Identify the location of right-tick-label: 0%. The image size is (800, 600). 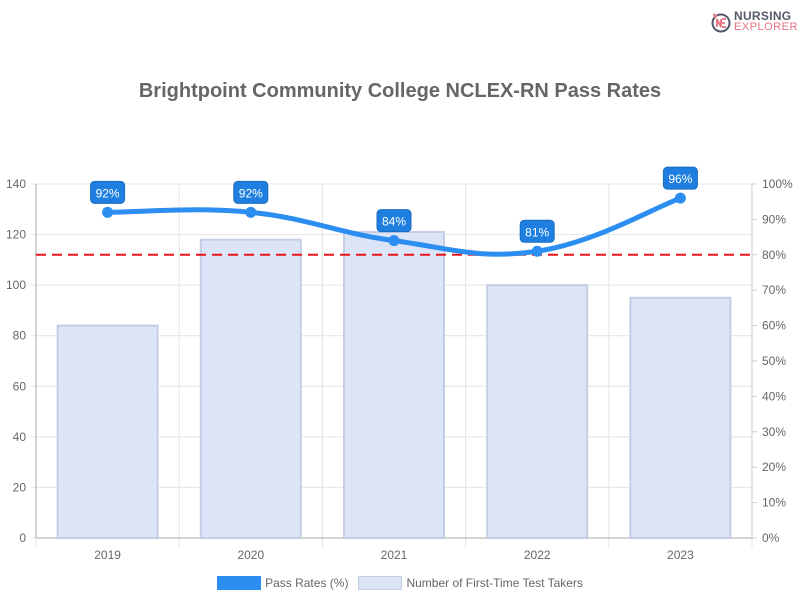
(771, 538).